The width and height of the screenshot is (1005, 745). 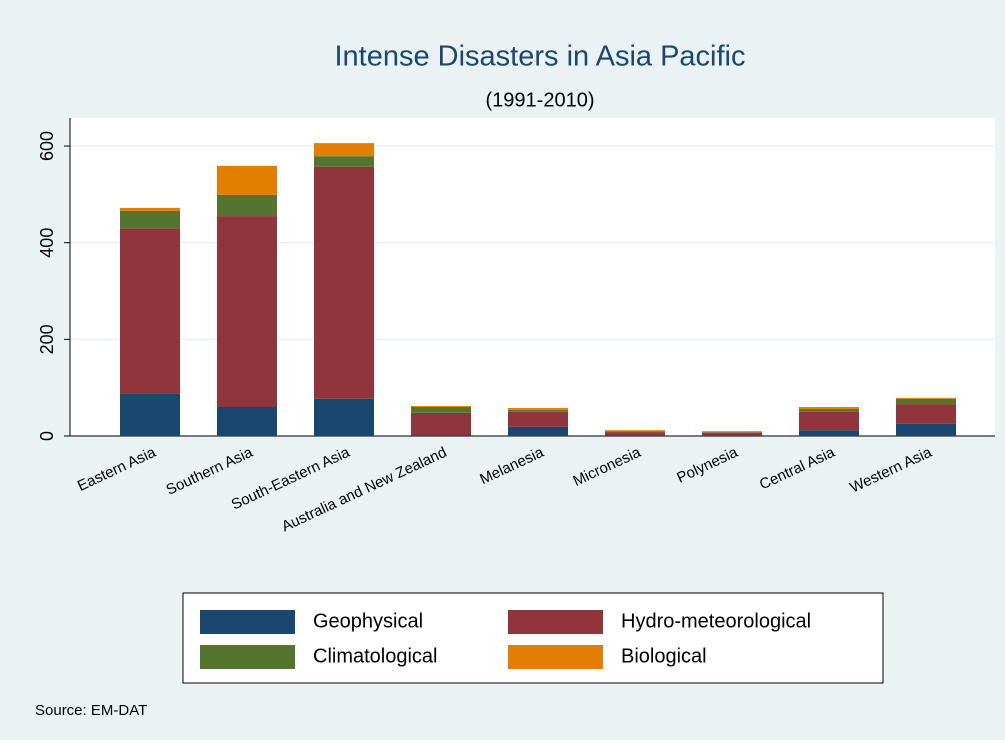 I want to click on source-note: Source: EM-DAT, so click(x=91, y=710).